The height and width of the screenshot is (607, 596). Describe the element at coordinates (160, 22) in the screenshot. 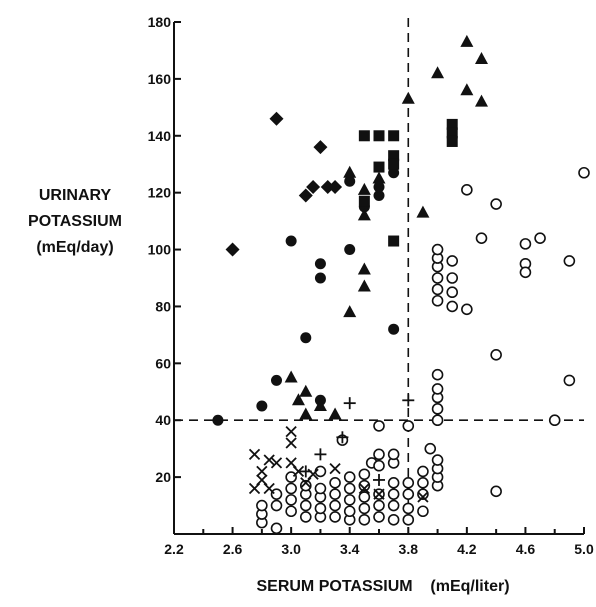

I see `y-tick-label: 180` at that location.